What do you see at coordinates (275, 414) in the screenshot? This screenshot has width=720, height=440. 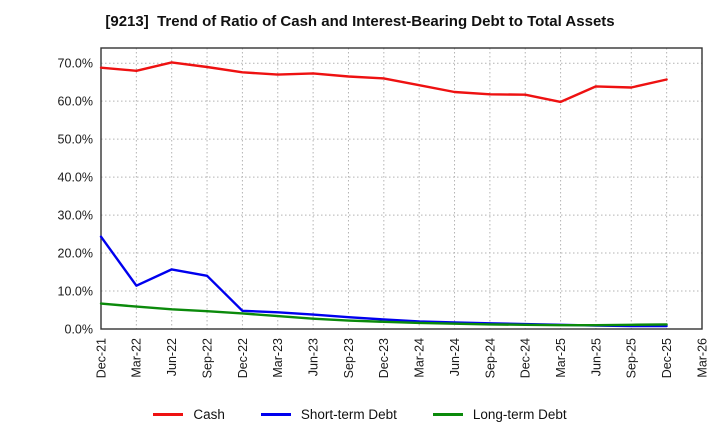 I see `legend-swatch-short-term-debt` at bounding box center [275, 414].